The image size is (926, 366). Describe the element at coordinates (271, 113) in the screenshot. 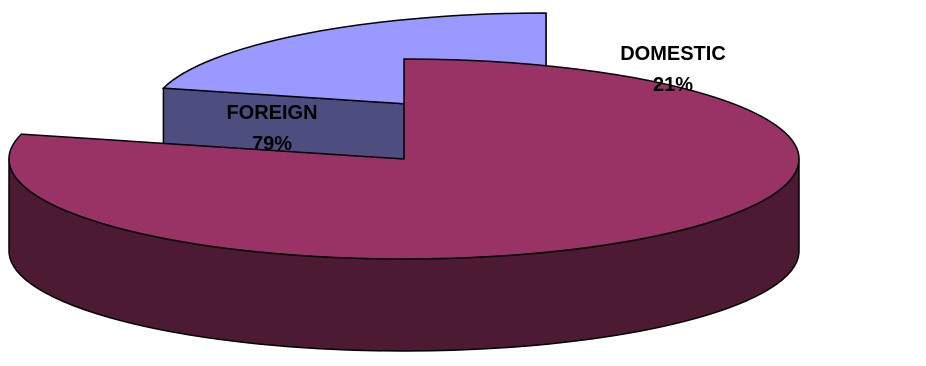

I see `slice-label-foreign: FOREIGN` at that location.